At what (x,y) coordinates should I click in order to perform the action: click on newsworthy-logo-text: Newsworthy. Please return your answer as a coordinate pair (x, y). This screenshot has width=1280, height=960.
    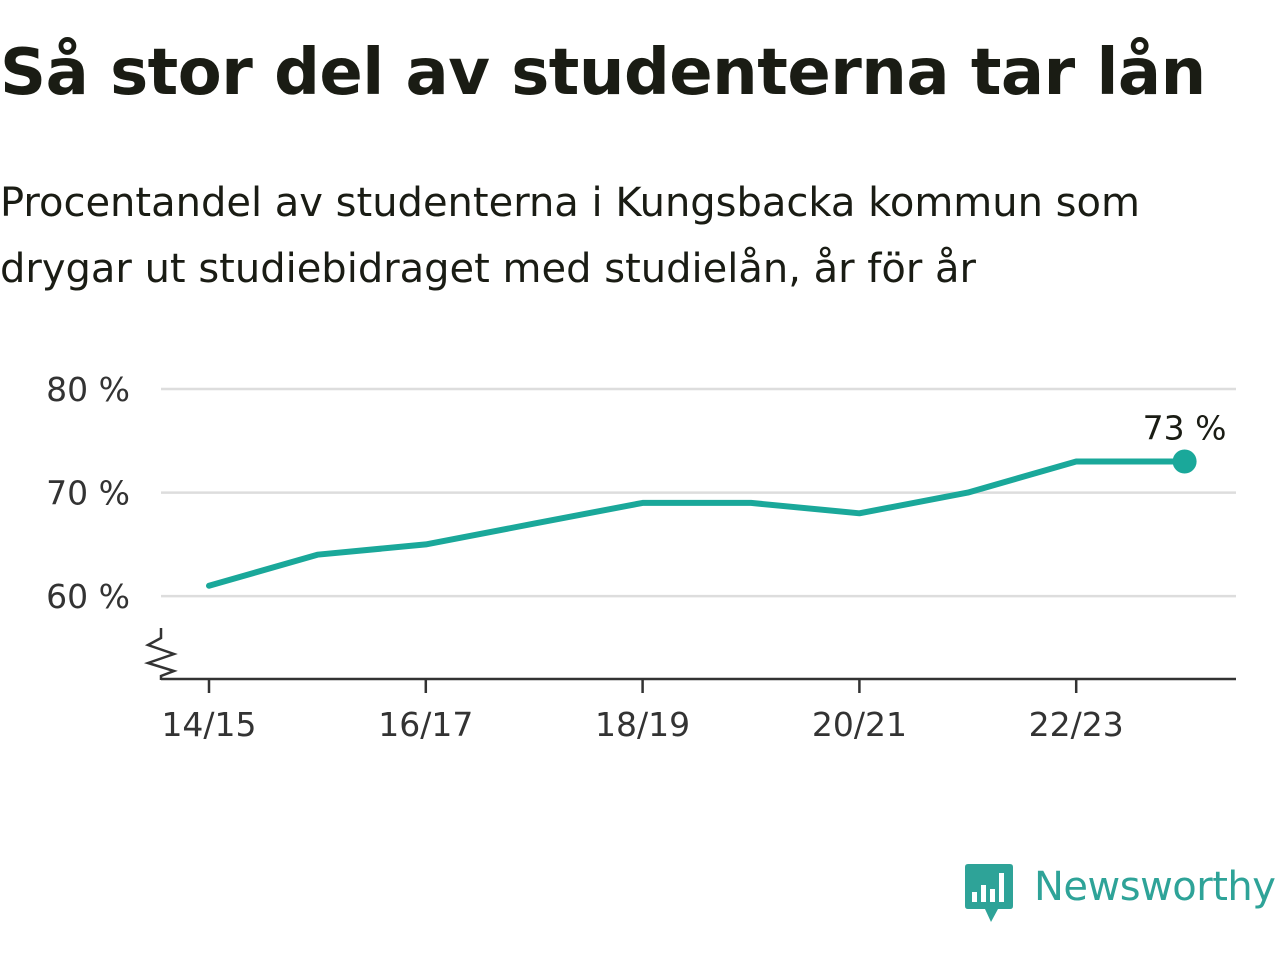
    Looking at the image, I should click on (1155, 887).